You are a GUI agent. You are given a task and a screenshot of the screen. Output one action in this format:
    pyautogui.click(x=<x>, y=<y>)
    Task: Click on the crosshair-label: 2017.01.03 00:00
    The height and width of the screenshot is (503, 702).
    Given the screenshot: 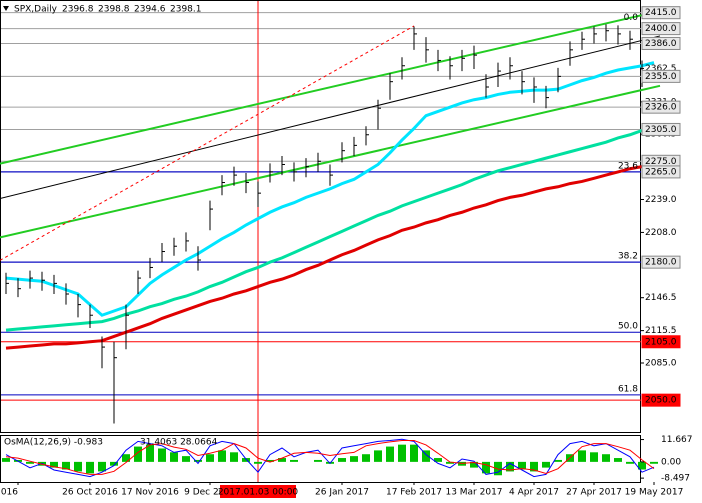 What is the action you would take?
    pyautogui.click(x=258, y=493)
    